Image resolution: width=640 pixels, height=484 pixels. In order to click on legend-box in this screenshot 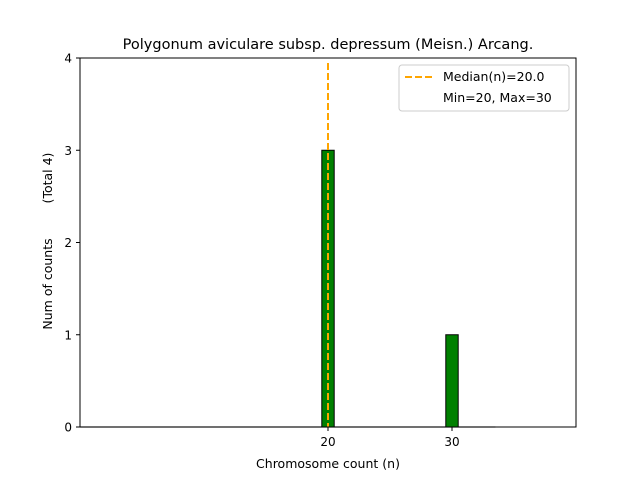, I will do `click(484, 88)`.